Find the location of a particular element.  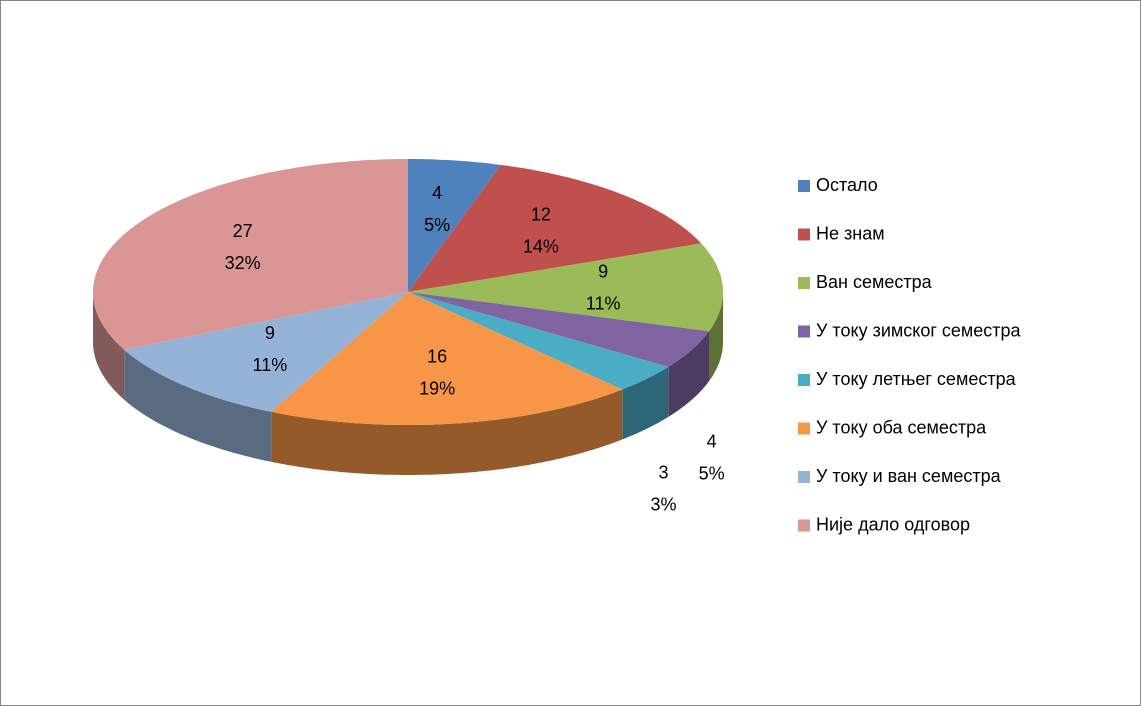

percent-label: 3% is located at coordinates (663, 505).